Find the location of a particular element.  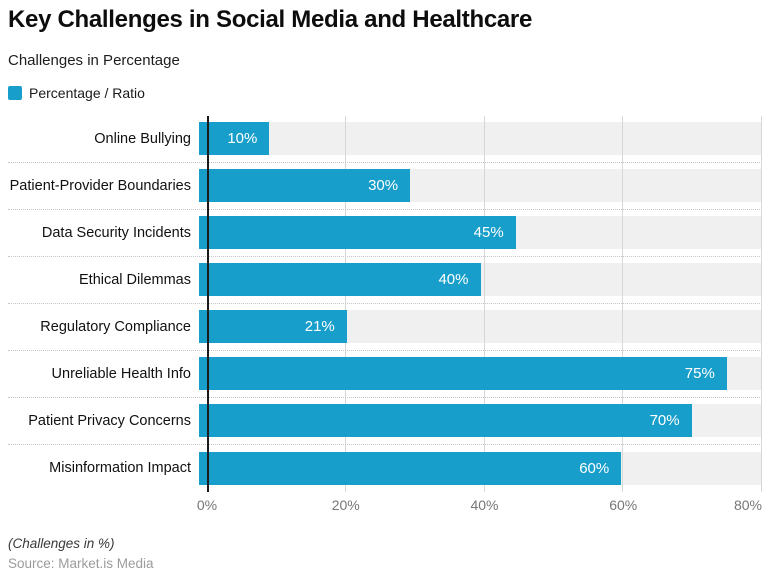

chart-row: Patient-Provider Boundaries 30% is located at coordinates (385, 186).